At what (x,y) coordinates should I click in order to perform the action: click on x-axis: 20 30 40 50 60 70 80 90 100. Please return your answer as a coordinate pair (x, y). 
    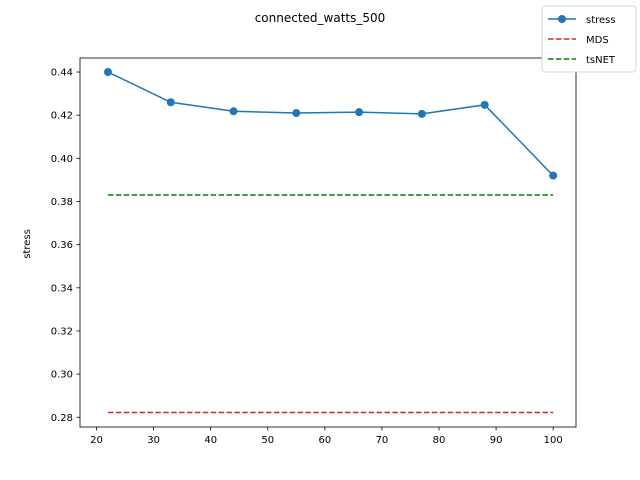
    Looking at the image, I should click on (326, 436).